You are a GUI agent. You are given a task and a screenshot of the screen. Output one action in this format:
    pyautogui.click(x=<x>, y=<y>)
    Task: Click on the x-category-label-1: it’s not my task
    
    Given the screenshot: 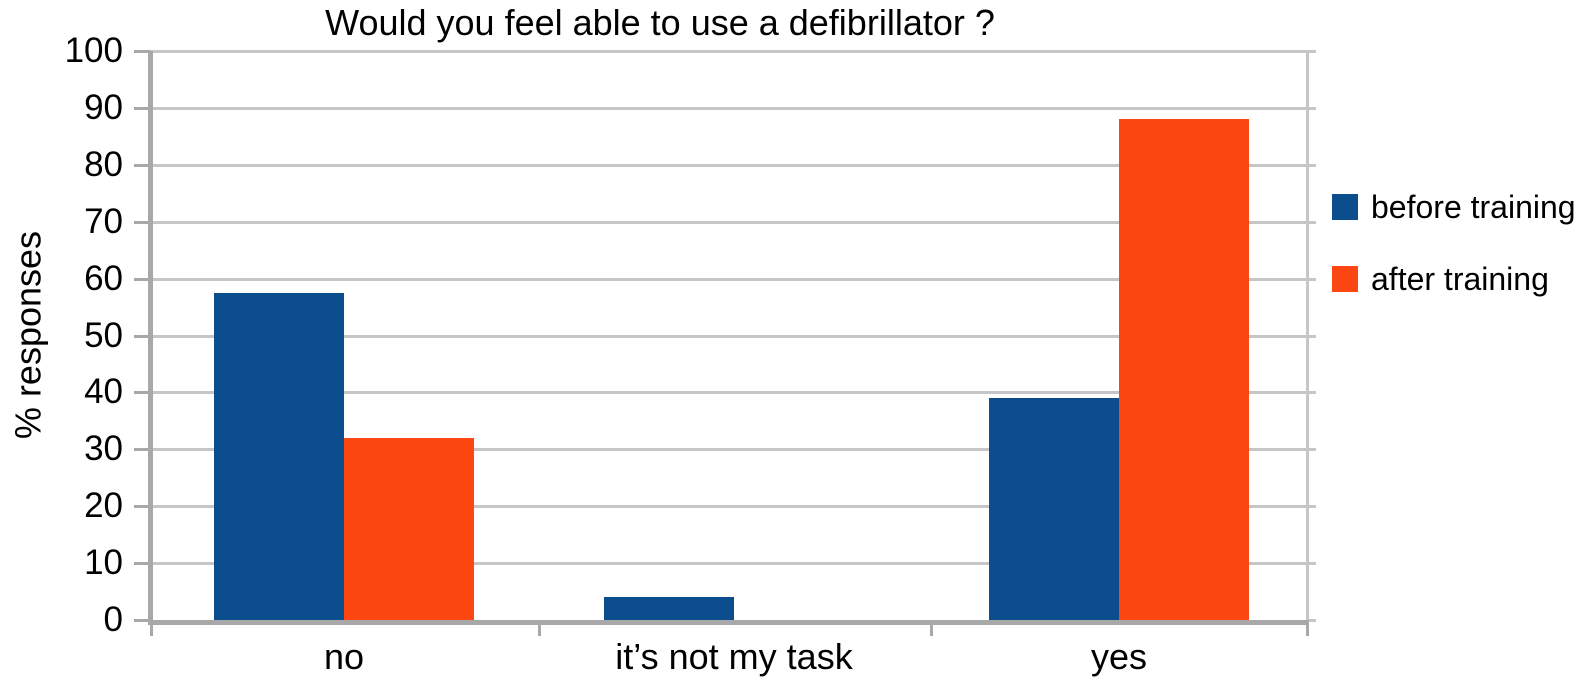 What is the action you would take?
    pyautogui.click(x=734, y=656)
    